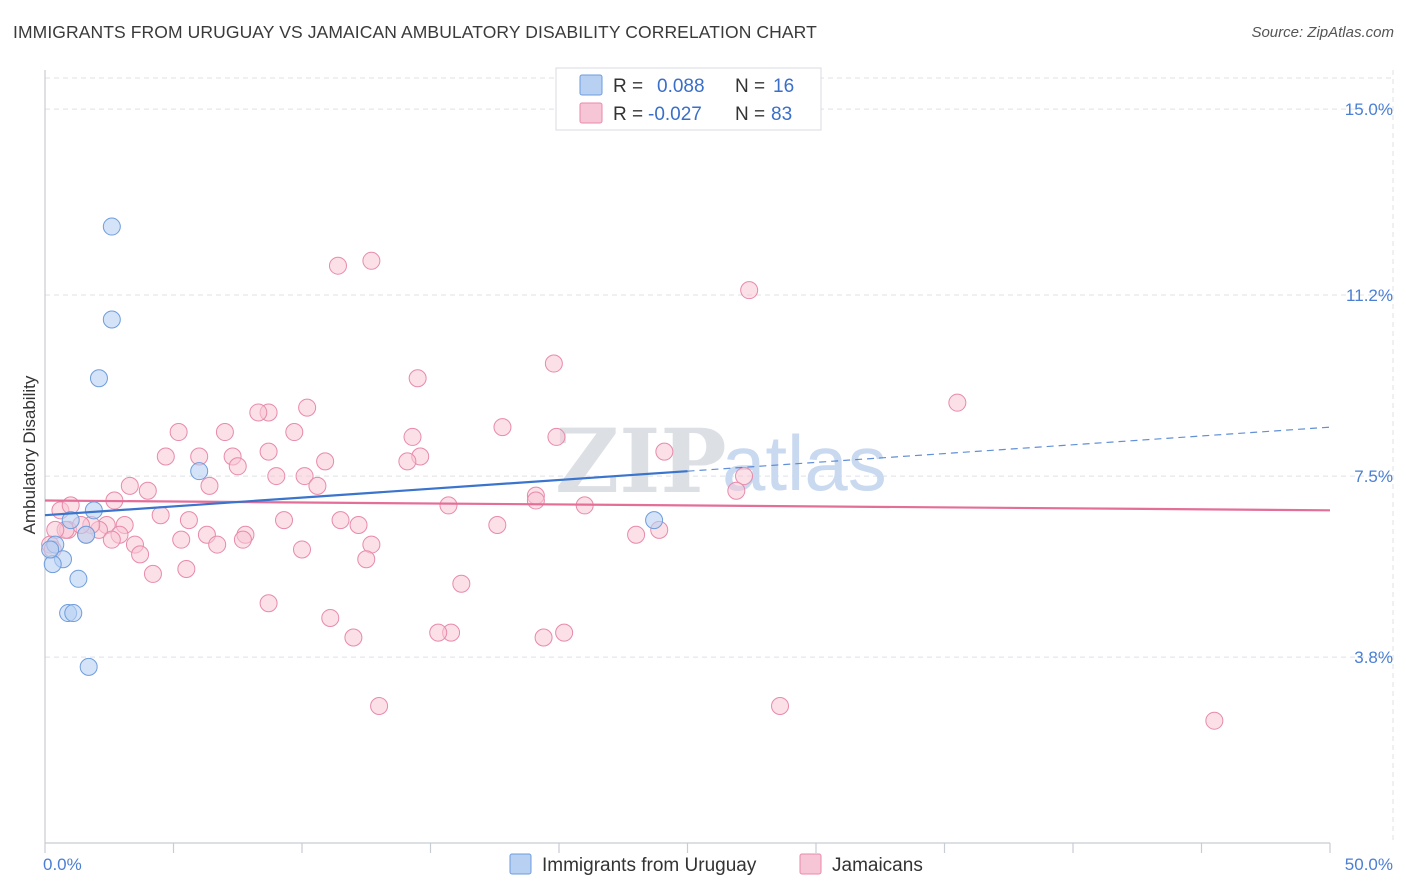 The height and width of the screenshot is (892, 1406). I want to click on legend-swatch-uruguay, so click(591, 85).